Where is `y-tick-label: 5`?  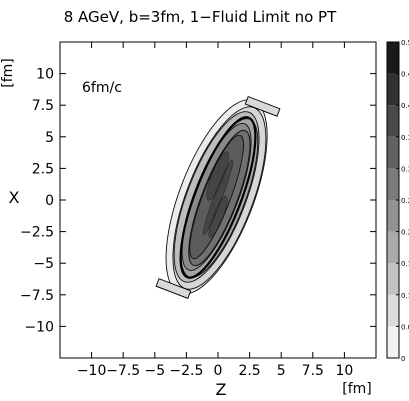
y-tick-label: 5 is located at coordinates (49, 138).